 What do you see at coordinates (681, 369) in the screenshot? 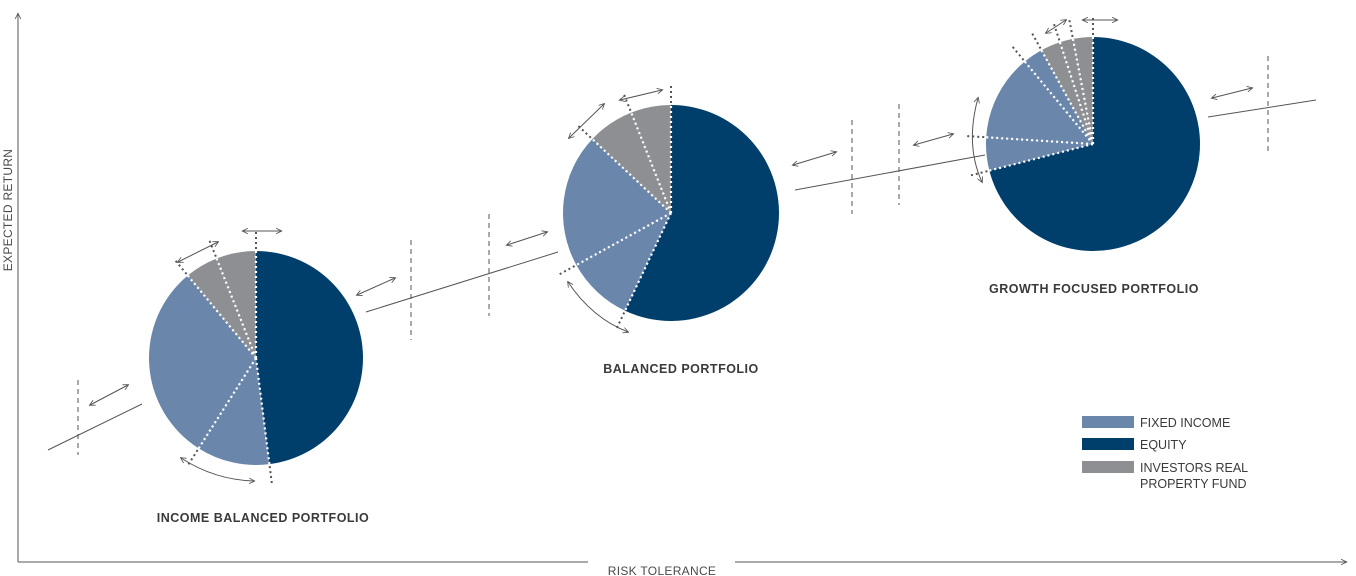
I see `portfolio-label: BALANCED PORTFOLIO` at bounding box center [681, 369].